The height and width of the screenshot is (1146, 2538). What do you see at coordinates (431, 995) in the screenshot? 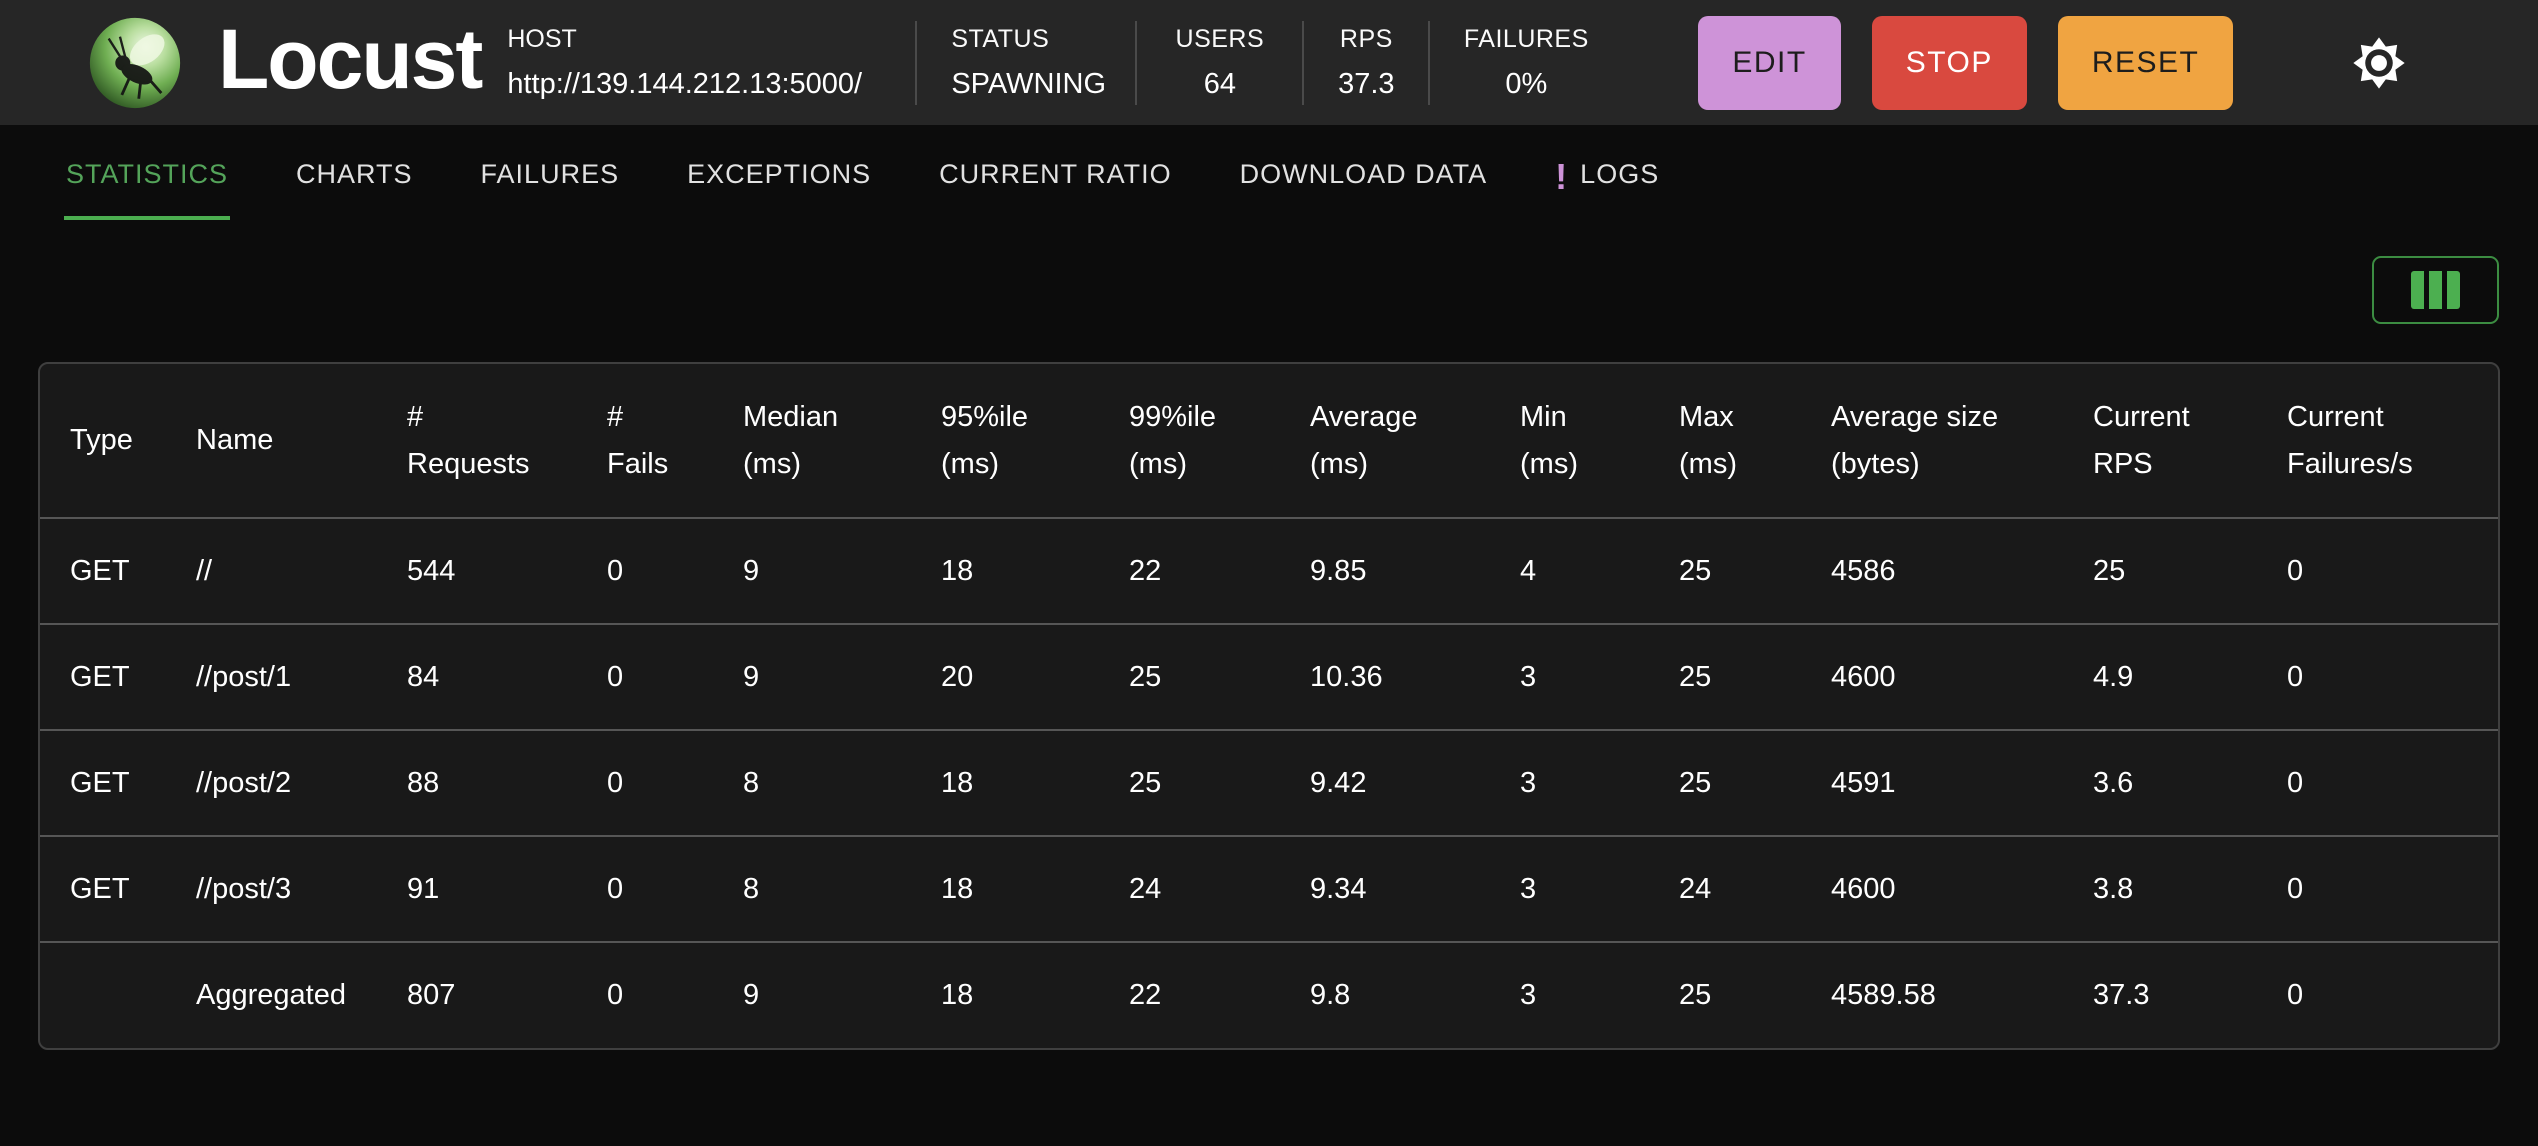
I see `table-cell: 807` at bounding box center [431, 995].